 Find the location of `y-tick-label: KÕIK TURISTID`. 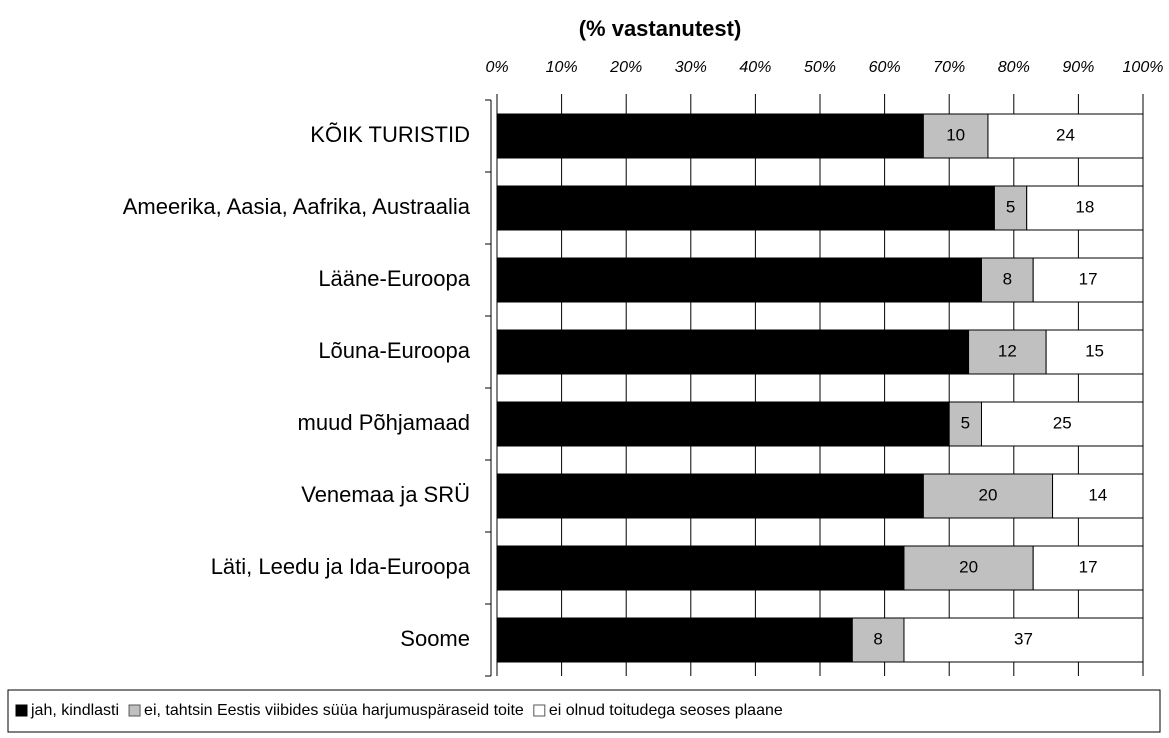

y-tick-label: KÕIK TURISTID is located at coordinates (390, 134).